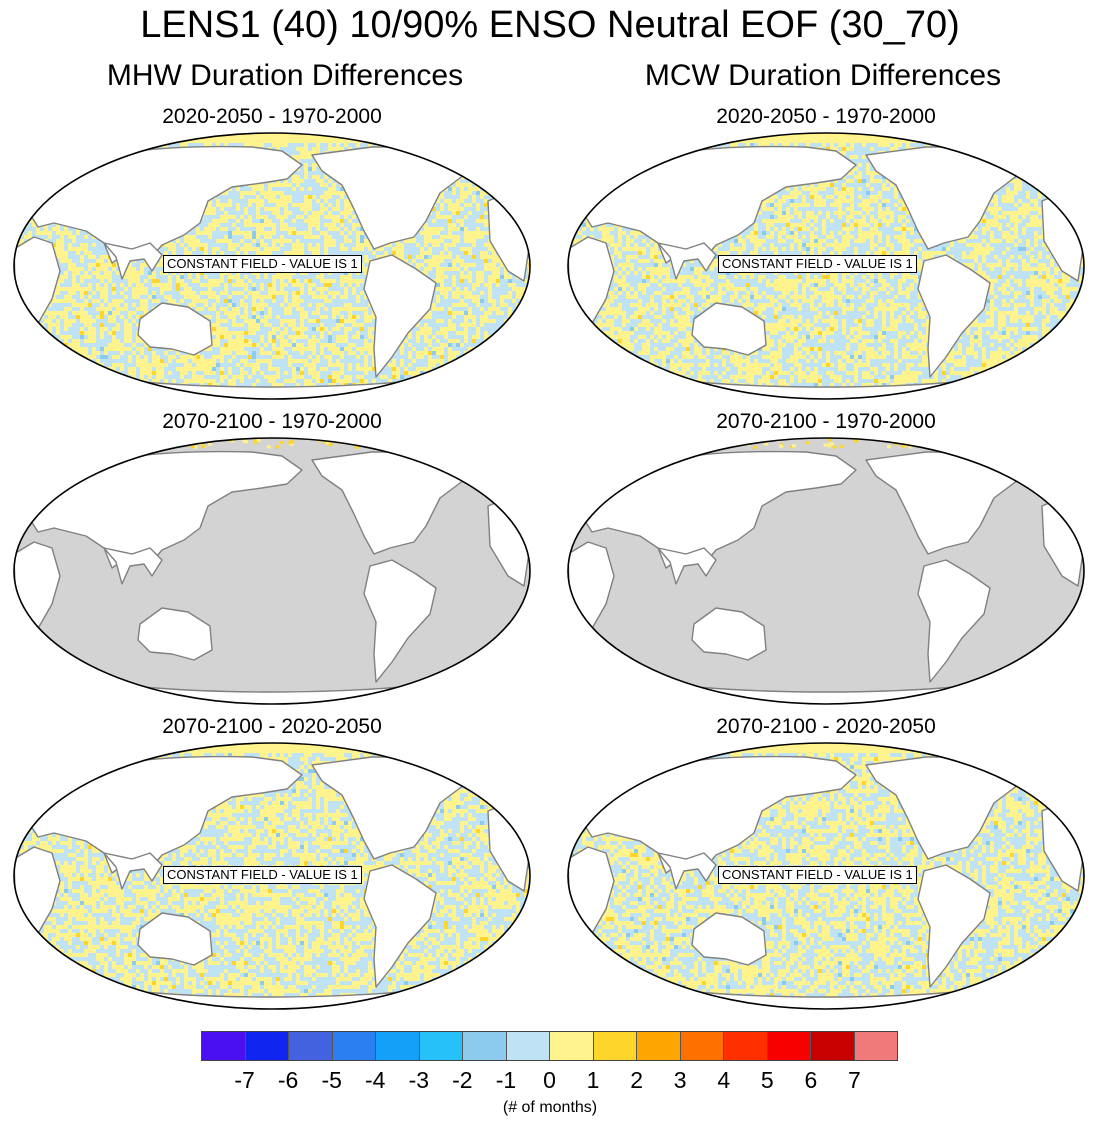 The height and width of the screenshot is (1128, 1100). Describe the element at coordinates (637, 1080) in the screenshot. I see `colorbar-tick-label: 2` at that location.